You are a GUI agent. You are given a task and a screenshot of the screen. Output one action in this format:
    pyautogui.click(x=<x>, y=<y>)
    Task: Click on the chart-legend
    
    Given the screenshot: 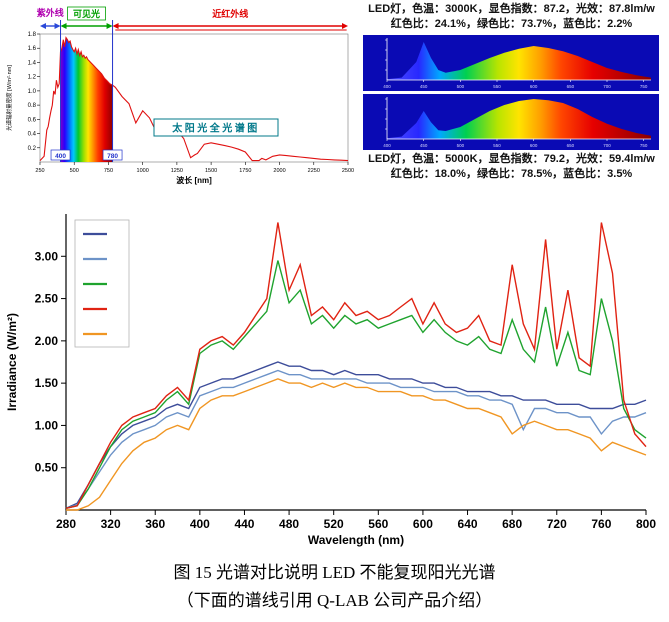 What is the action you would take?
    pyautogui.click(x=102, y=283)
    